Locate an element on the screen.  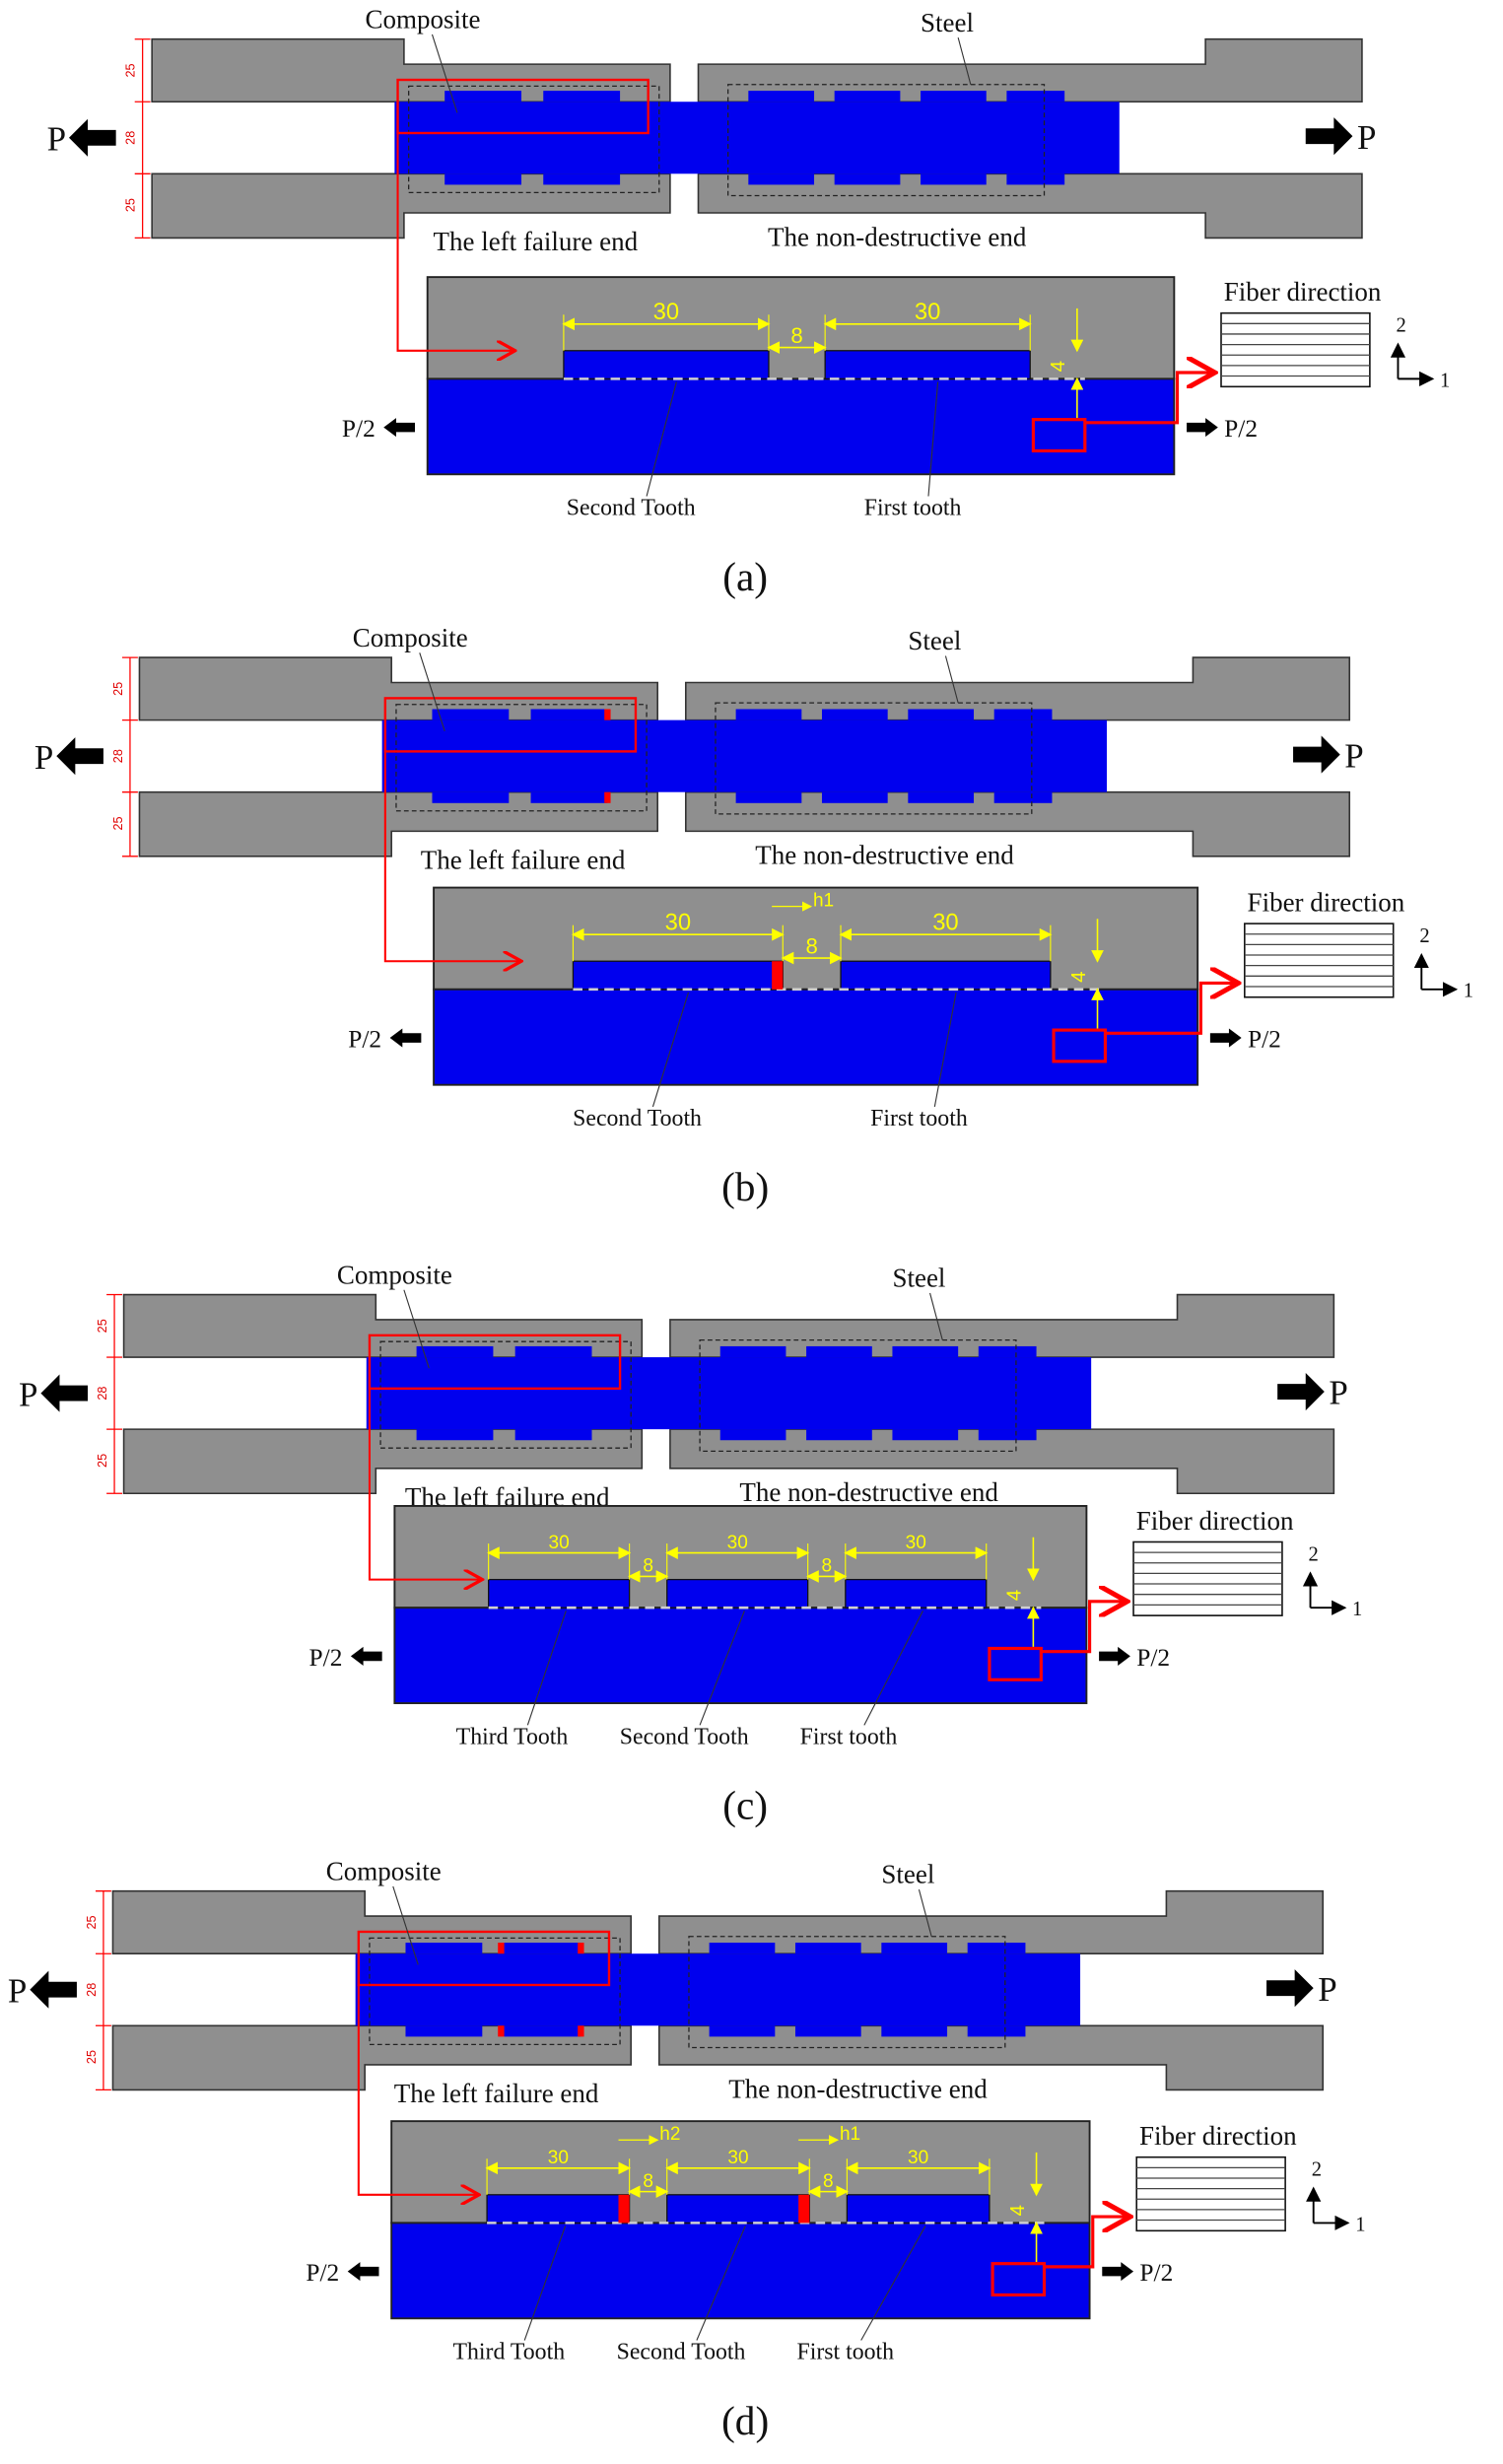
tooth-gap-label: 8 is located at coordinates (648, 2181).